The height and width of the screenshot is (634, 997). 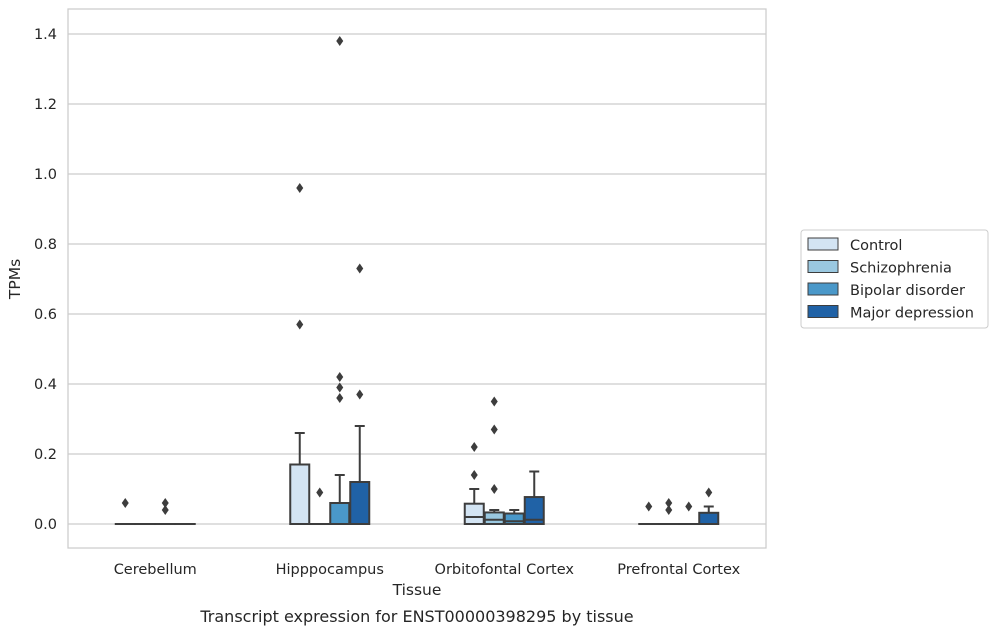 I want to click on box-prefrontal-cortex-bipolar-disorder, so click(x=689, y=513).